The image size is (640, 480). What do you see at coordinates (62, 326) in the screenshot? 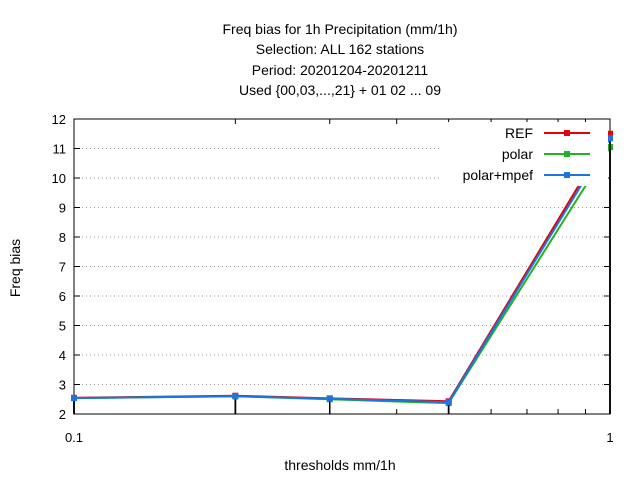
I see `y-tick-label: 5` at bounding box center [62, 326].